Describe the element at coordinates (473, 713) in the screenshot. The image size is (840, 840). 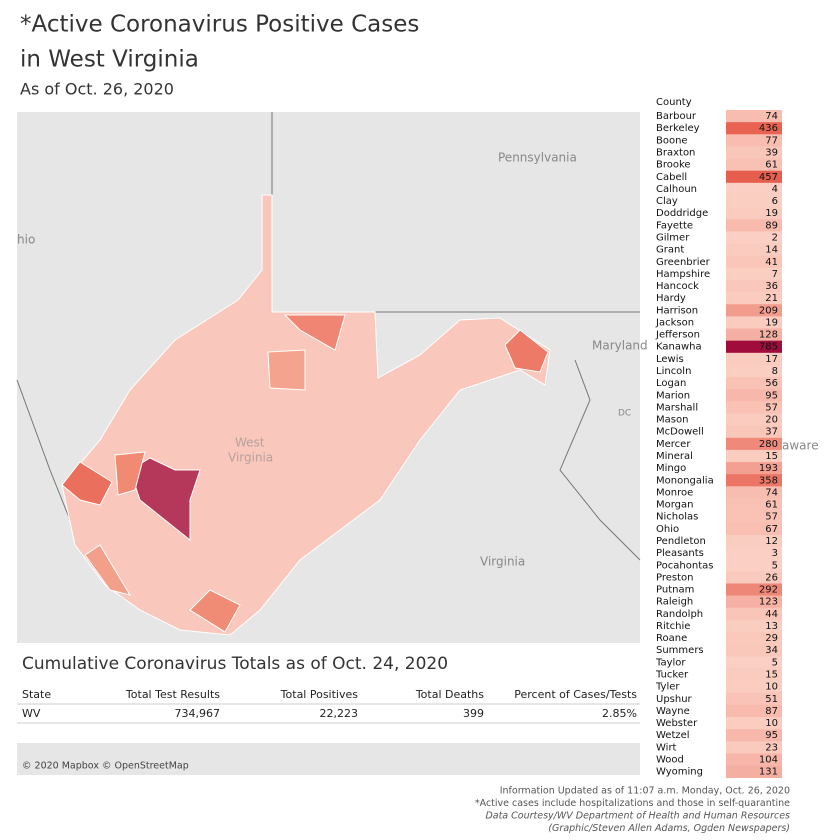
I see `table-cell: 399` at that location.